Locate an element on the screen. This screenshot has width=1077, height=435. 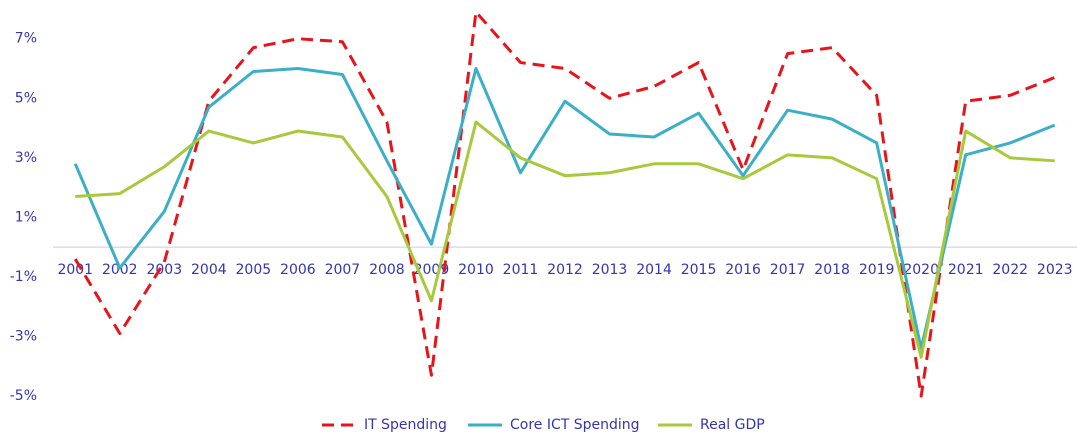
x-tick-label: 2014 is located at coordinates (654, 270).